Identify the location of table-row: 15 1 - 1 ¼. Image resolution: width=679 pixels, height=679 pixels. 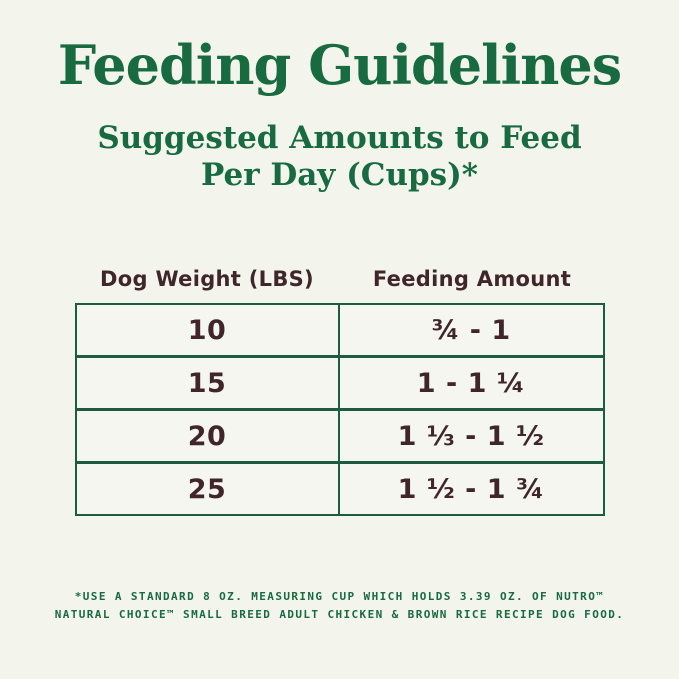
(339, 385).